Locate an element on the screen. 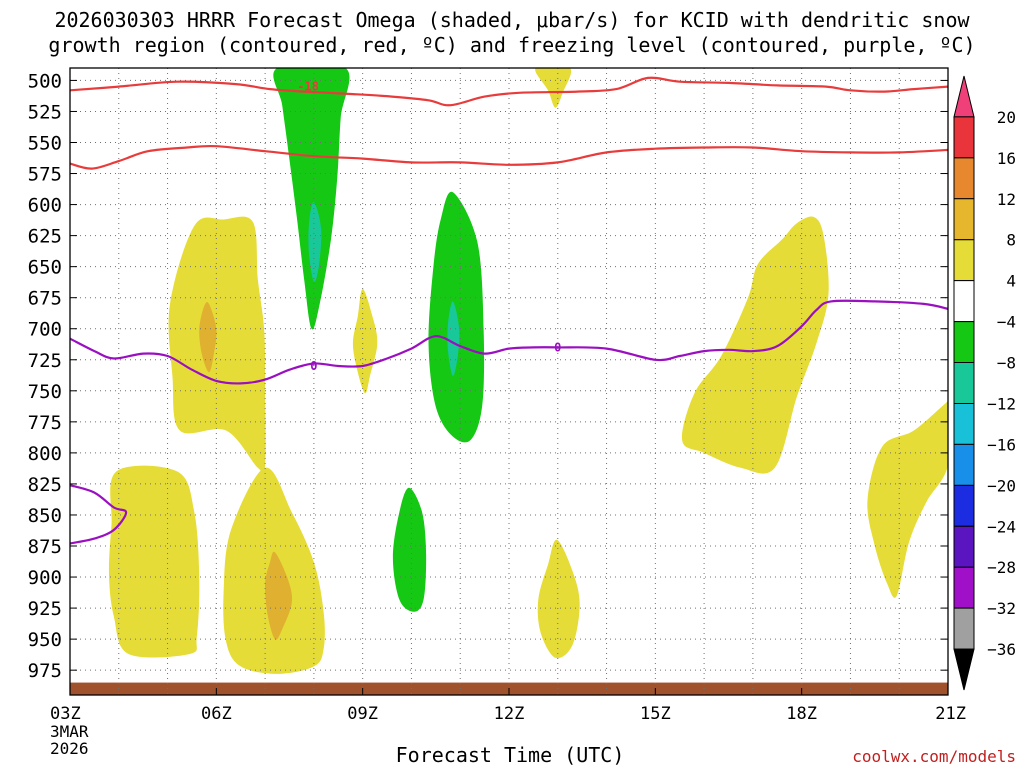 The image size is (1024, 768). x-tick-label-4: 15Z is located at coordinates (655, 714).